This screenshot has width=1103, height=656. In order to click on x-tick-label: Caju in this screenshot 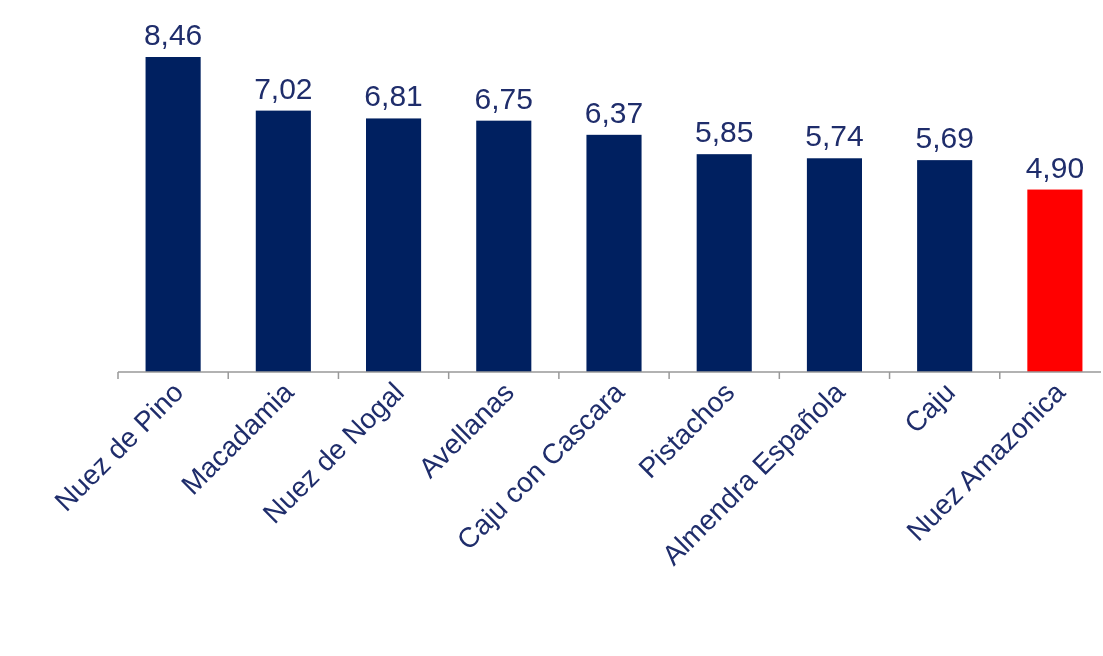, I will do `click(929, 407)`.